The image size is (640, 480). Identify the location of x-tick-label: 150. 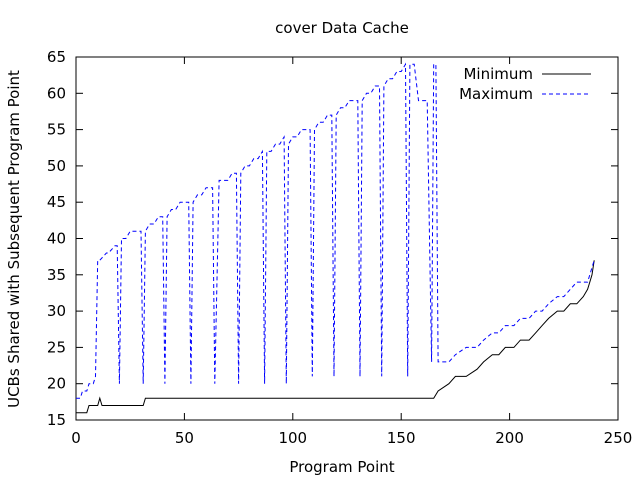
(401, 438).